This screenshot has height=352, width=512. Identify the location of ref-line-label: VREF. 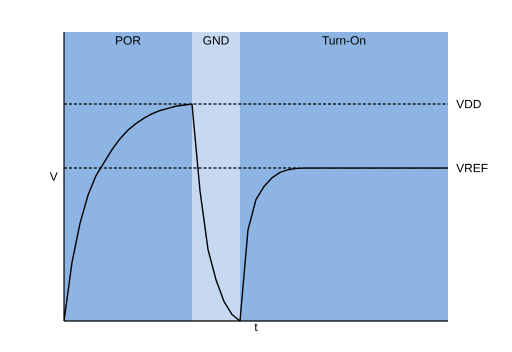
(472, 168).